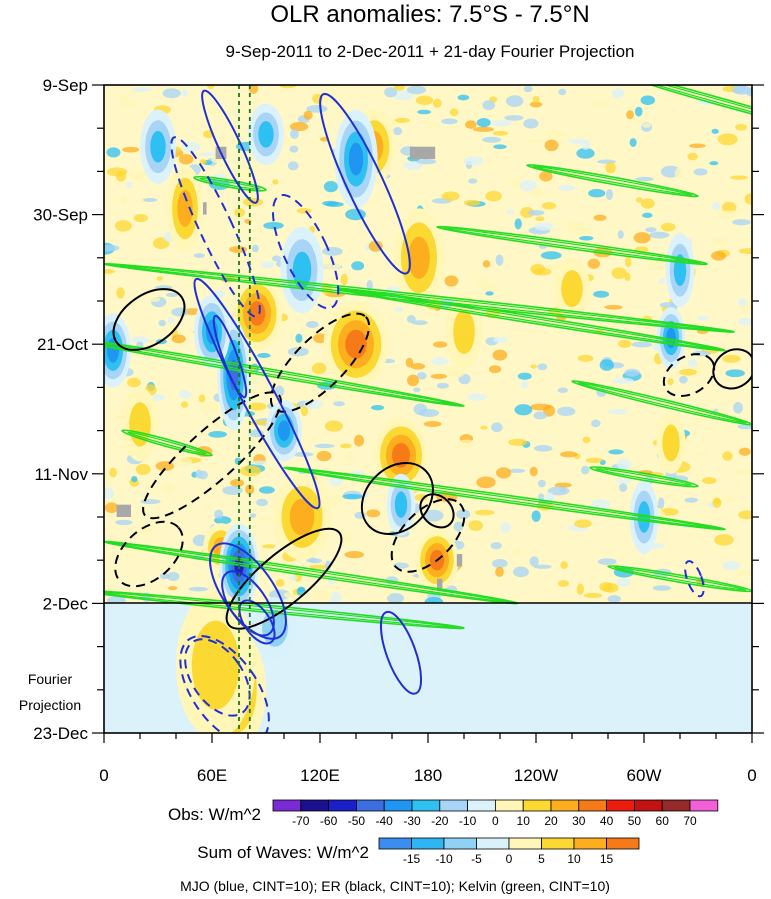 This screenshot has height=899, width=771. What do you see at coordinates (212, 775) in the screenshot?
I see `x-tick-label: 60E` at bounding box center [212, 775].